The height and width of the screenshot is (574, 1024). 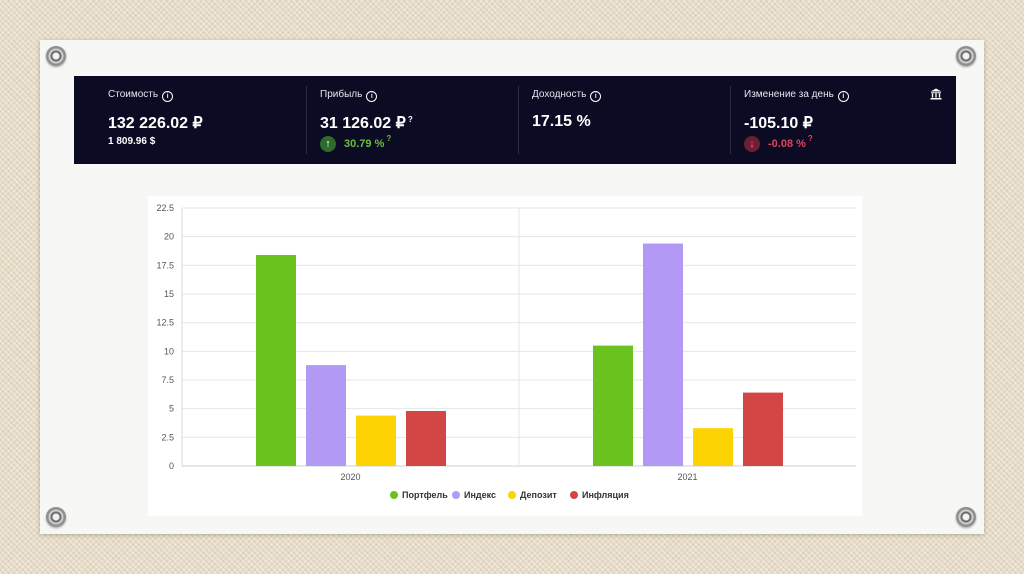 I want to click on x-tick-label: 2020, so click(x=350, y=477).